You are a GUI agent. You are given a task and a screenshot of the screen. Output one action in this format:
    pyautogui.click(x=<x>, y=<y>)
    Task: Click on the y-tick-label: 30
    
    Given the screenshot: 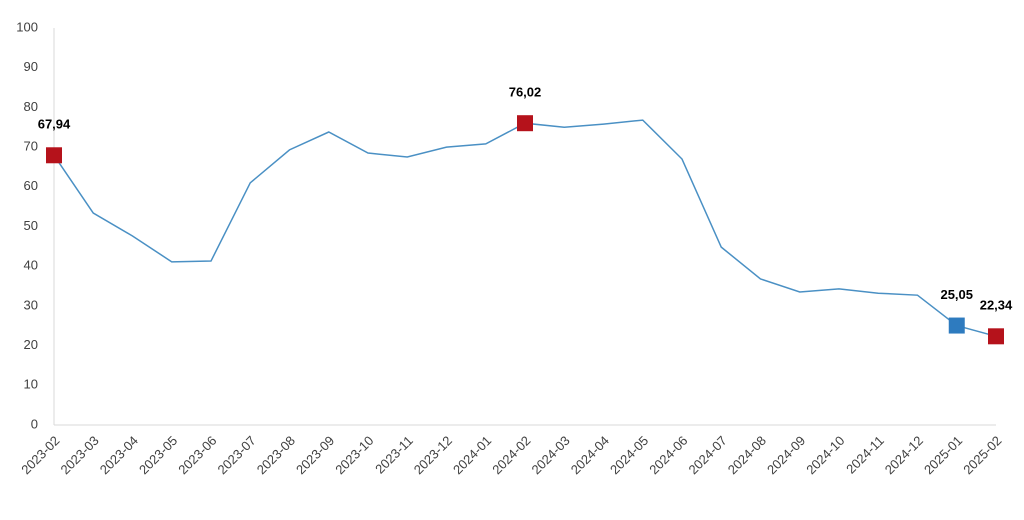 What is the action you would take?
    pyautogui.click(x=31, y=304)
    